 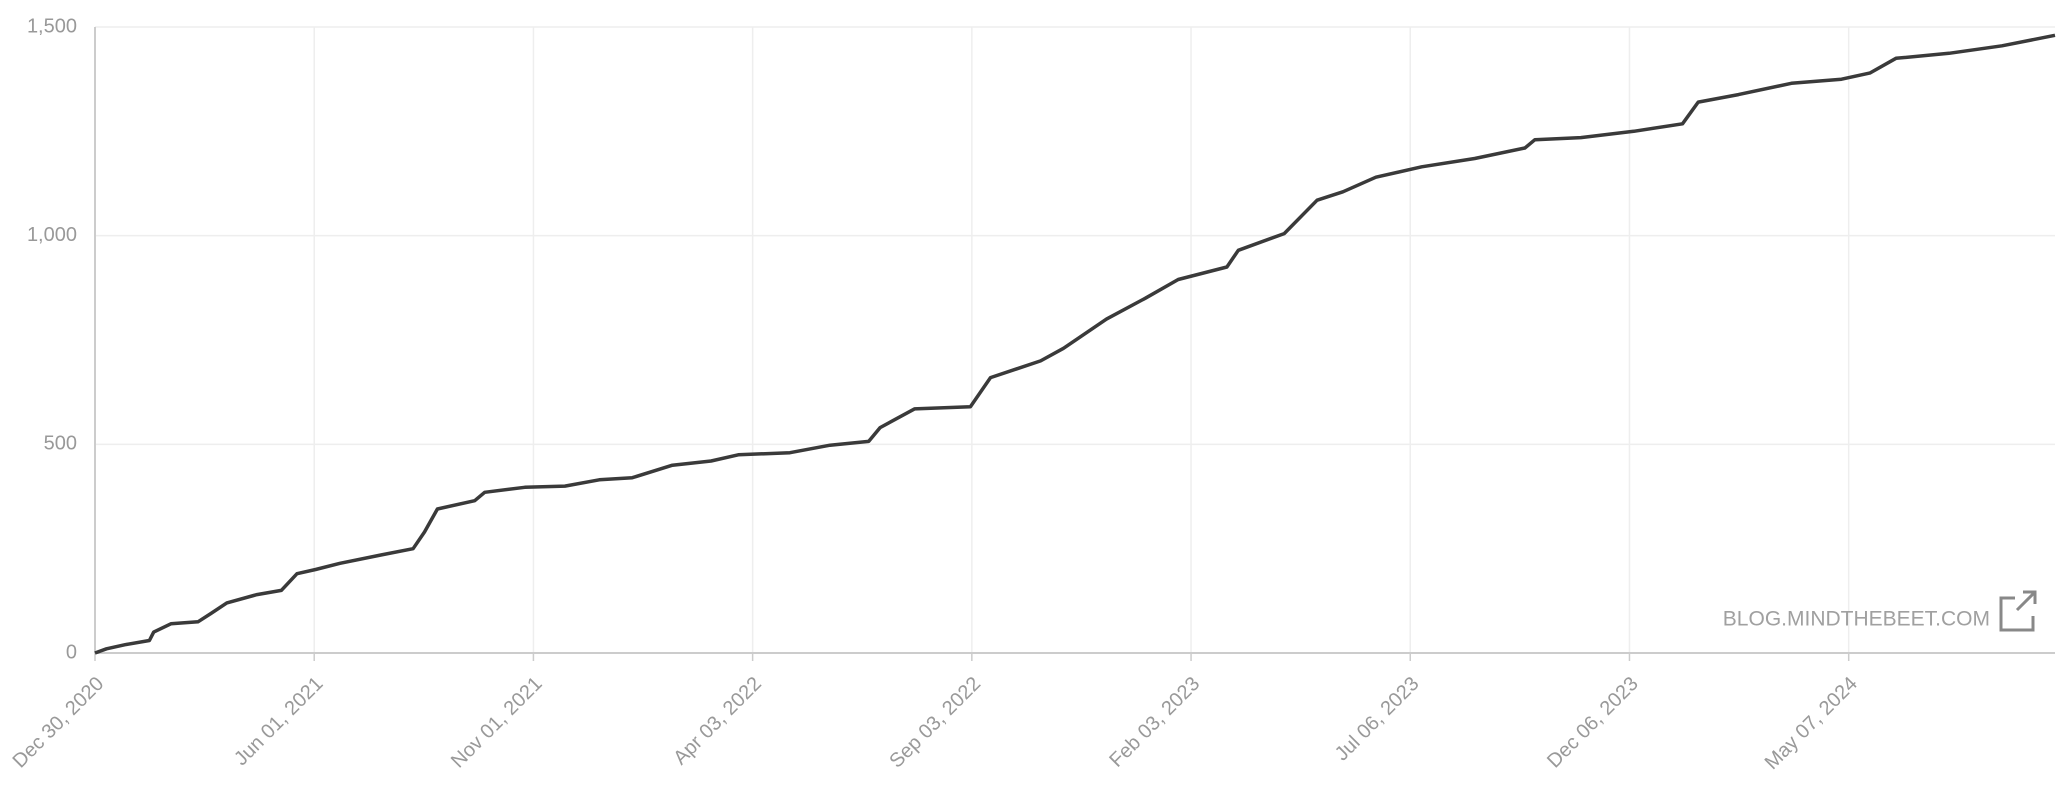 I want to click on x-tick-label: Dec 30, 2020, so click(x=59, y=723).